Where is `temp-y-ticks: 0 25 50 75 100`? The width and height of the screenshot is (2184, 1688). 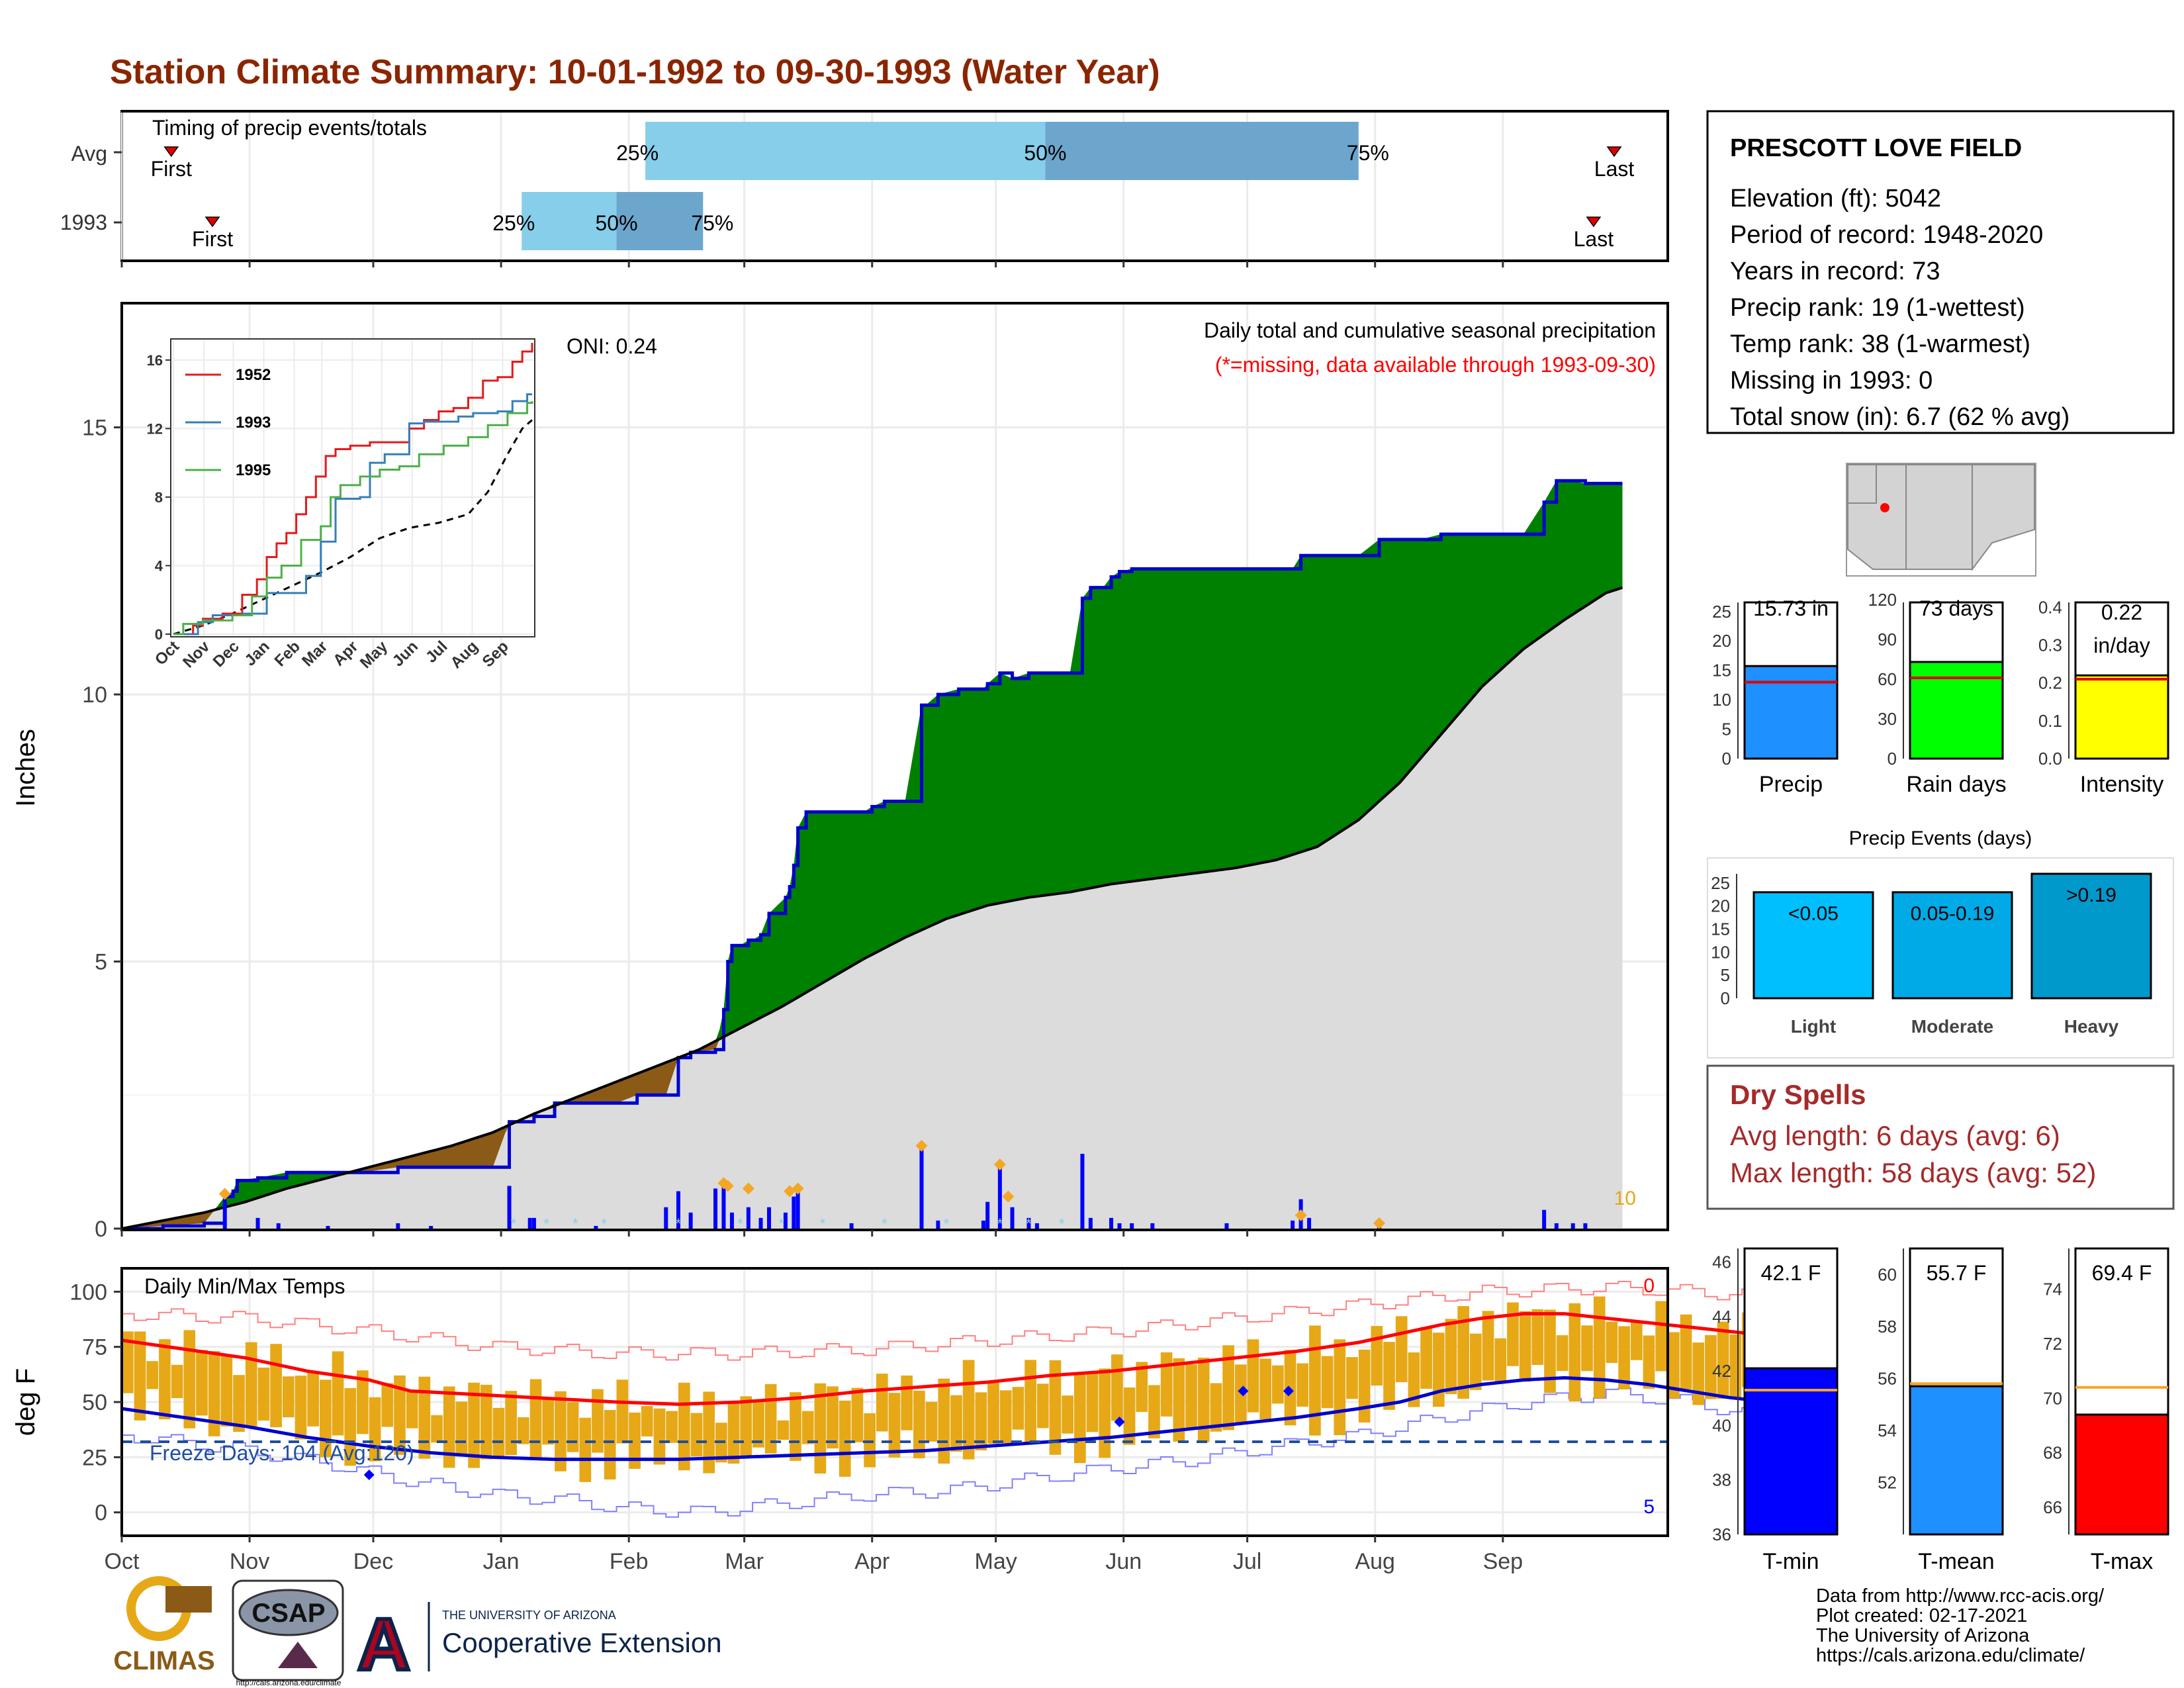 temp-y-ticks: 0 25 50 75 100 is located at coordinates (95, 1403).